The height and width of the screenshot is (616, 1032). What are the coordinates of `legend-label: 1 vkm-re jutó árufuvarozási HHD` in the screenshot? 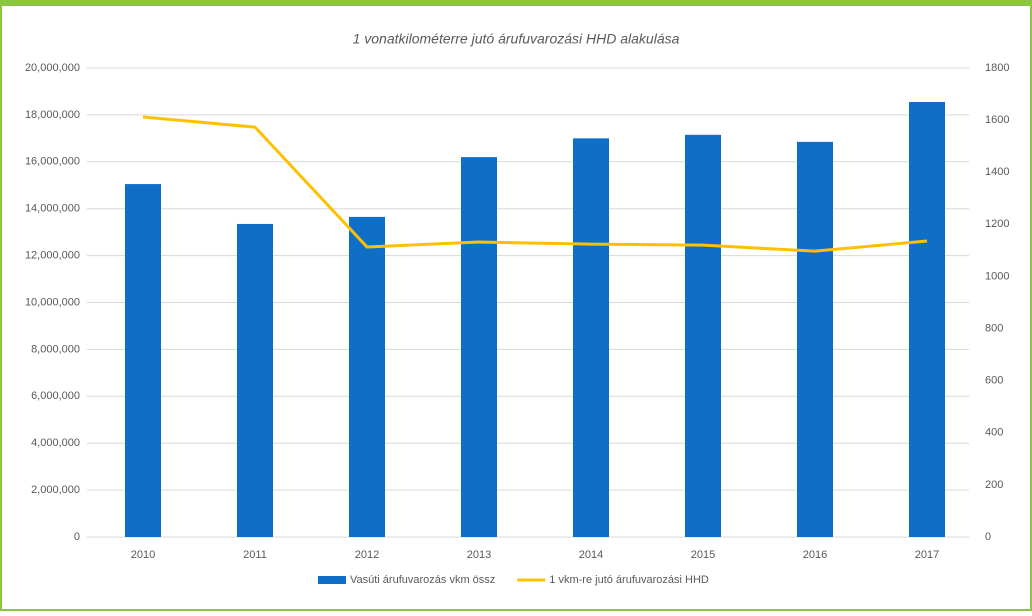 It's located at (629, 580).